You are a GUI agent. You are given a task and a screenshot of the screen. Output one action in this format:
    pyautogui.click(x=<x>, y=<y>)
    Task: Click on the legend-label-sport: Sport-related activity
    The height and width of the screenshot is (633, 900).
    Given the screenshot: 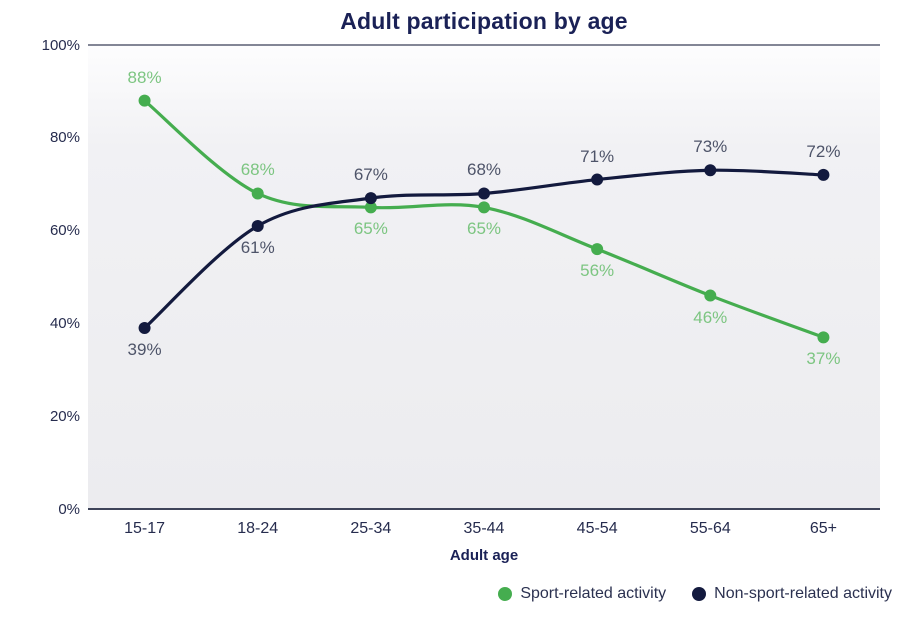 What is the action you would take?
    pyautogui.click(x=593, y=593)
    